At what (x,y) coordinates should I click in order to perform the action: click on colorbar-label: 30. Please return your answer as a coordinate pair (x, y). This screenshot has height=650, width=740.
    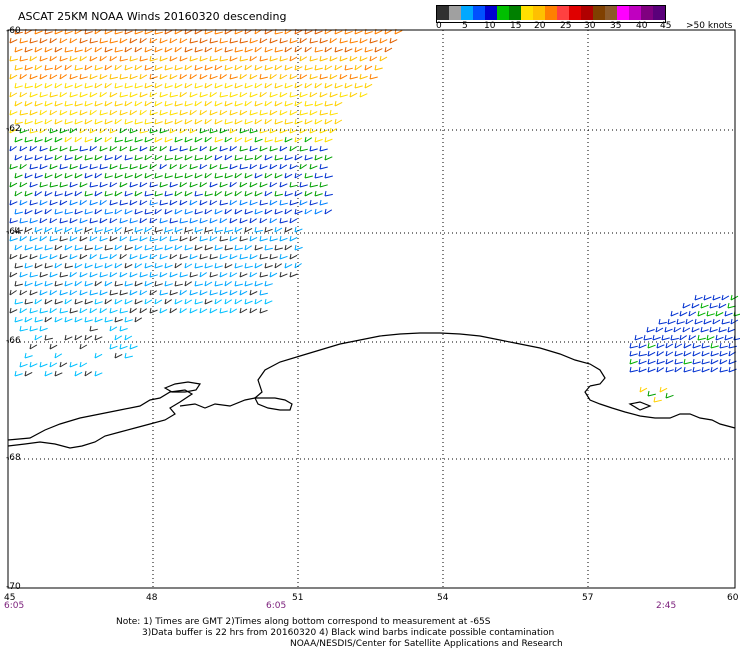
    Looking at the image, I should click on (590, 26).